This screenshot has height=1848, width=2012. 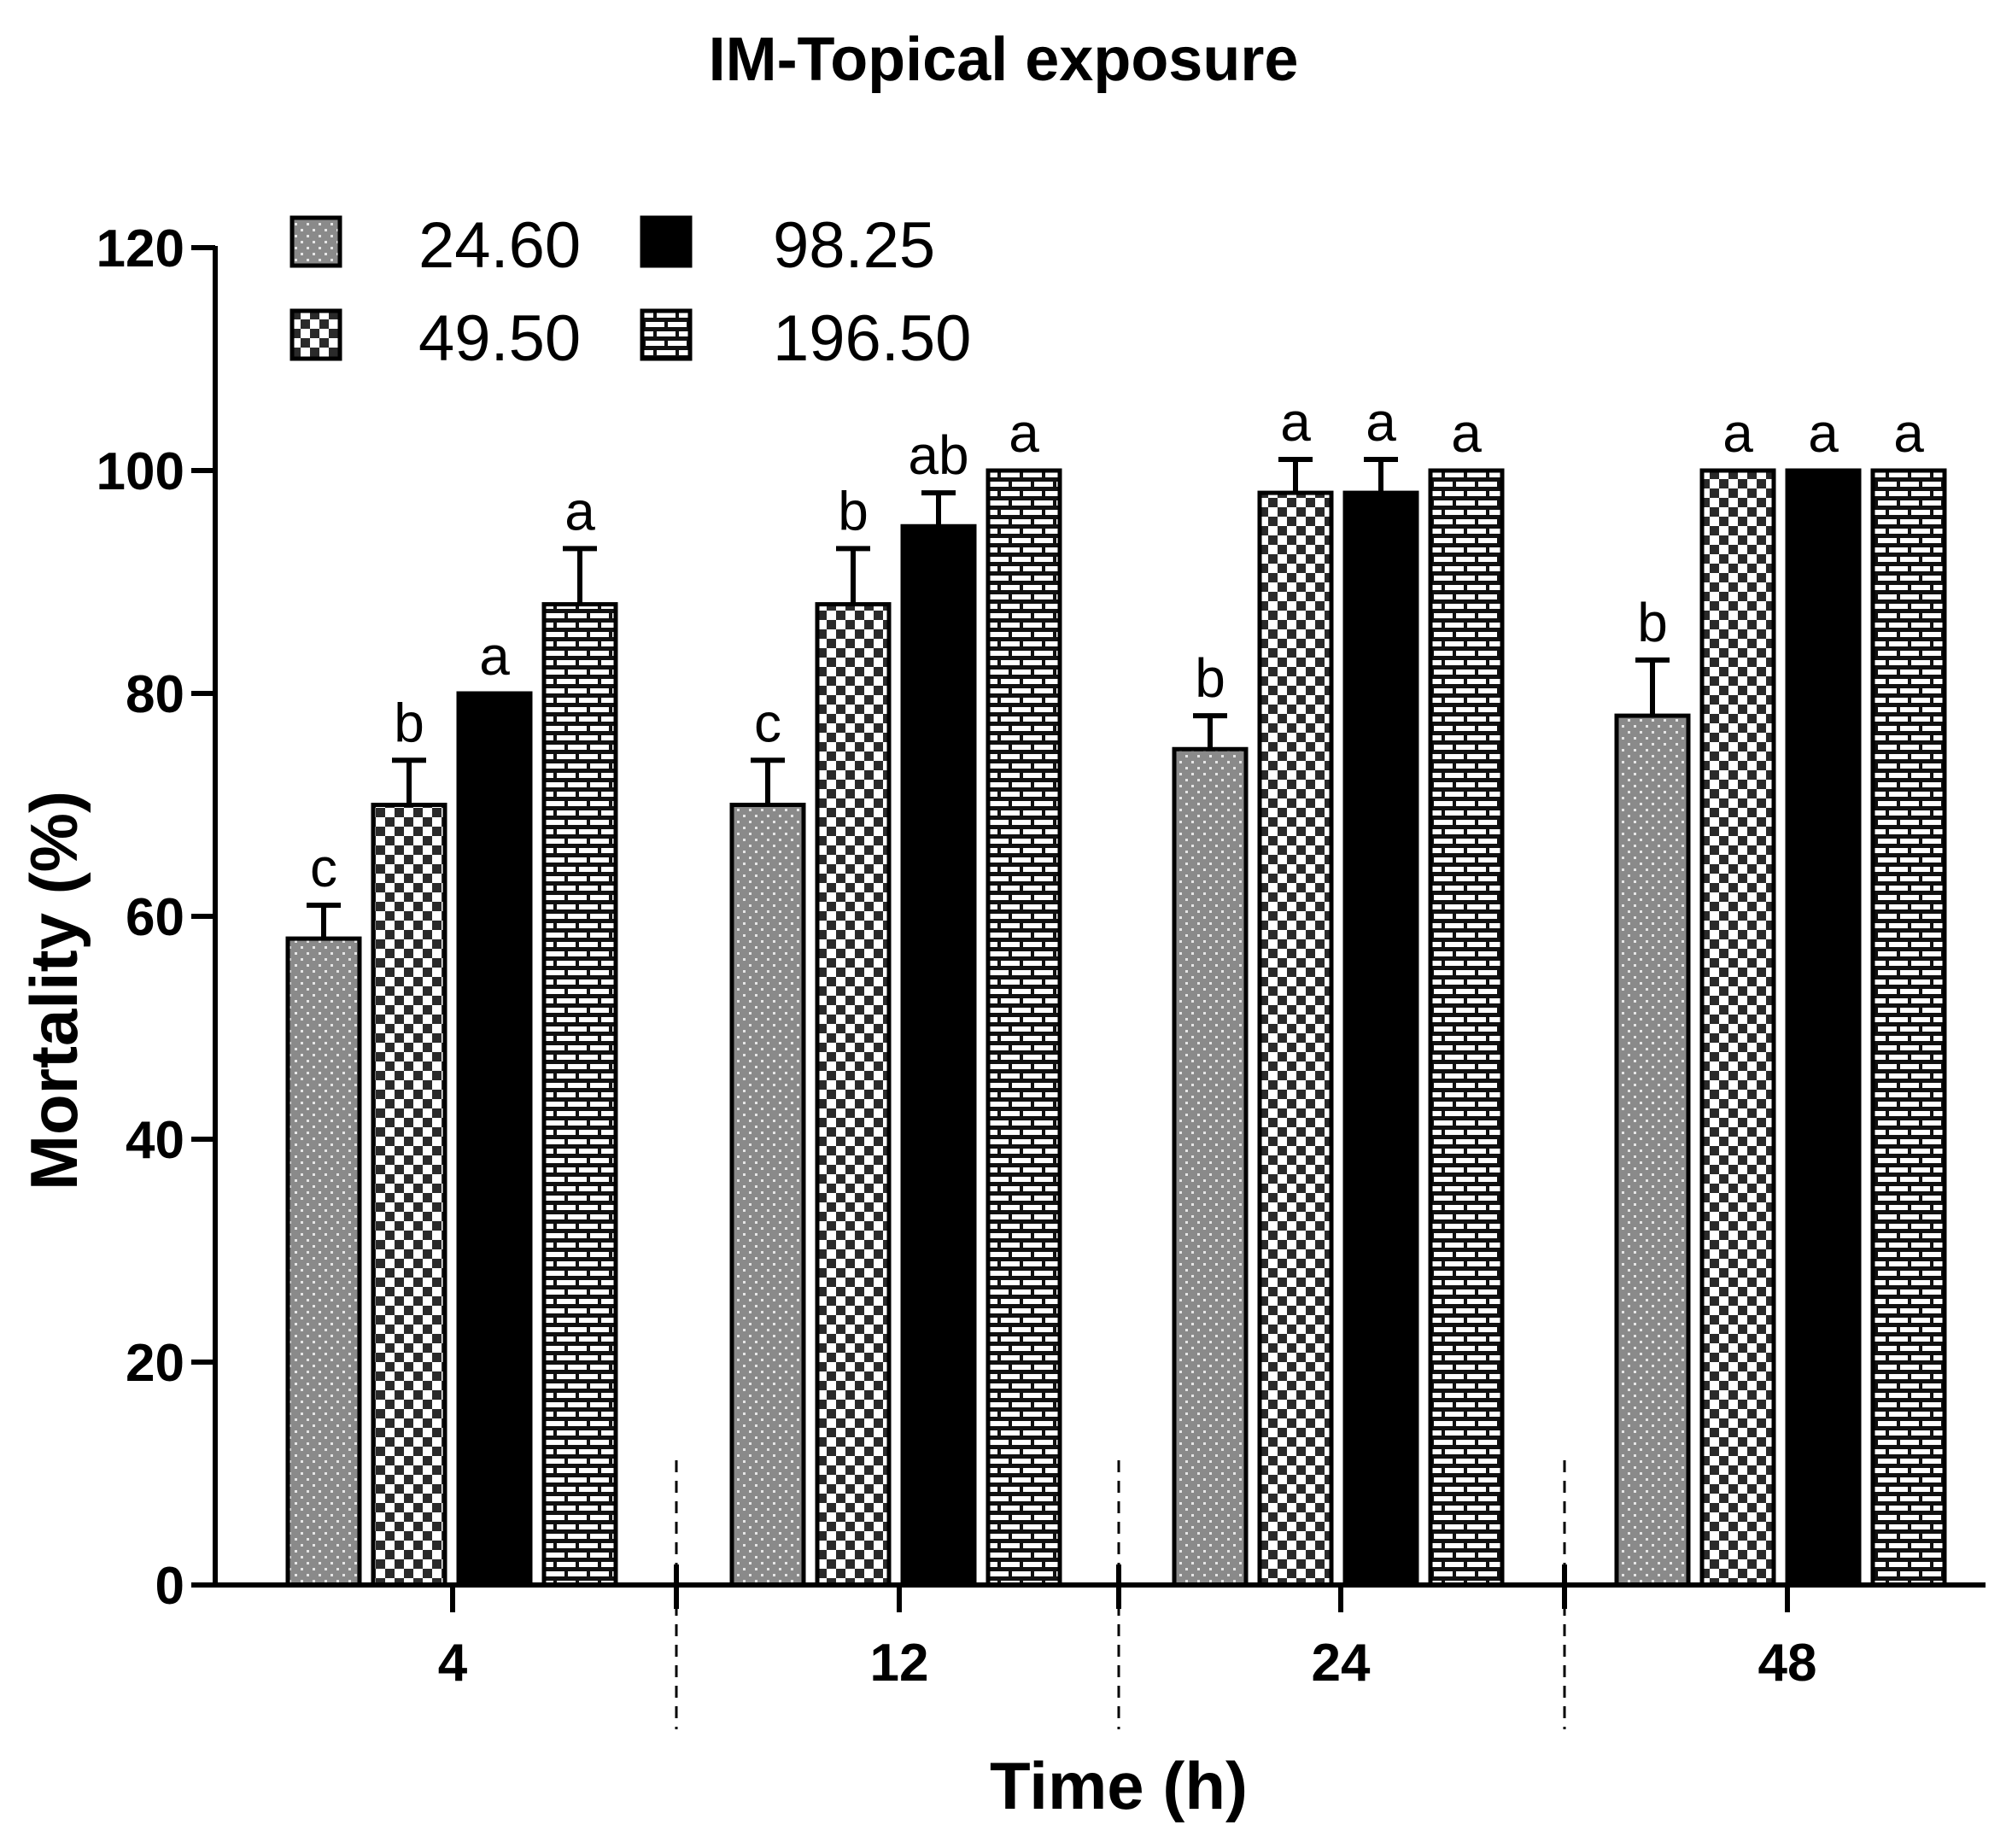 I want to click on y-tick-label: 60, so click(x=155, y=918).